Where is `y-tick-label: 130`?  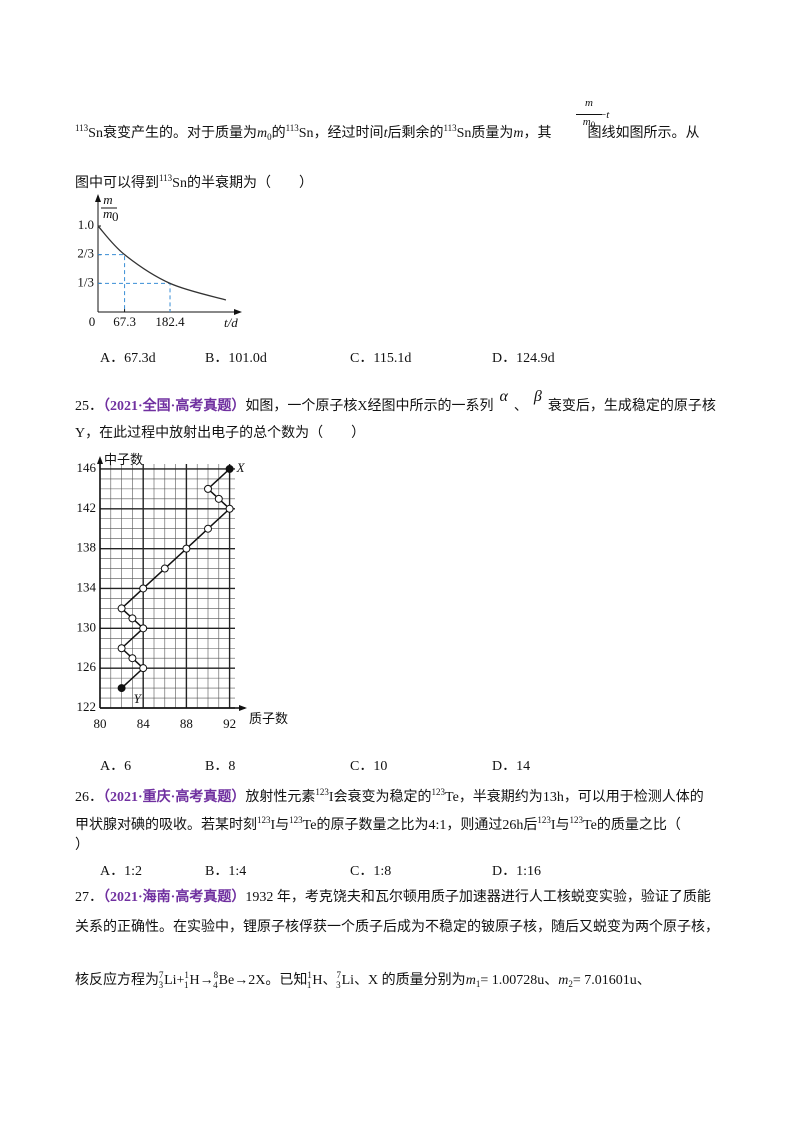 y-tick-label: 130 is located at coordinates (87, 626).